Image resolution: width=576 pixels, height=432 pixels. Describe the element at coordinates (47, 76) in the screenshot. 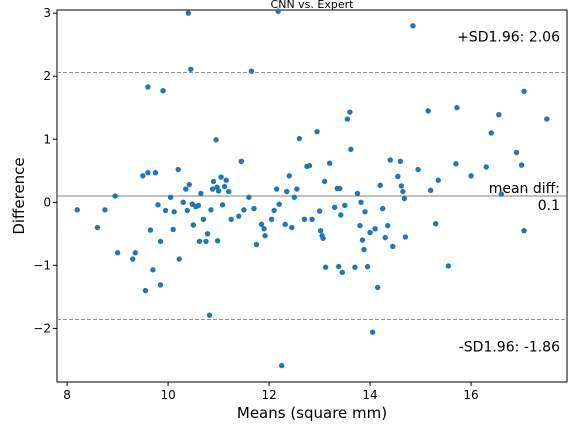

I see `y-tick-label: 2` at that location.